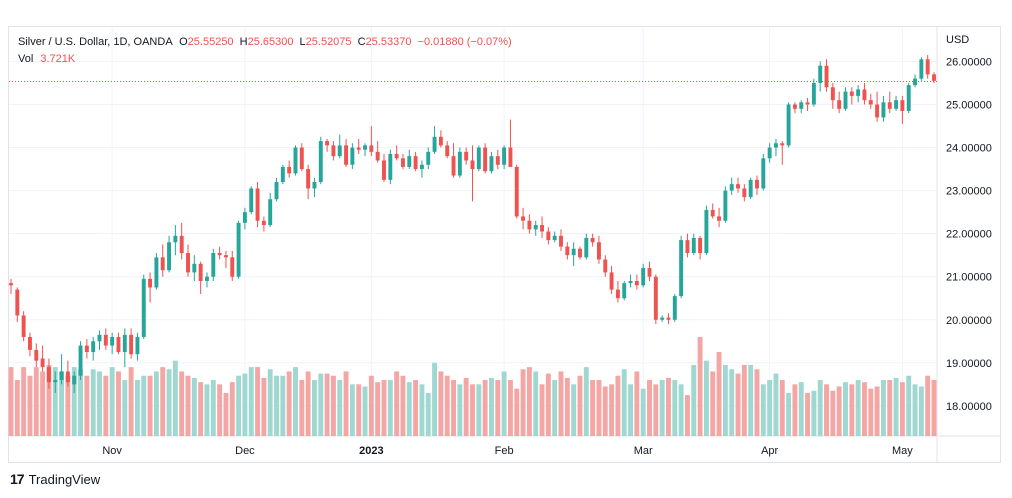 Image resolution: width=1012 pixels, height=498 pixels. Describe the element at coordinates (302, 42) in the screenshot. I see `low-label: L` at that location.